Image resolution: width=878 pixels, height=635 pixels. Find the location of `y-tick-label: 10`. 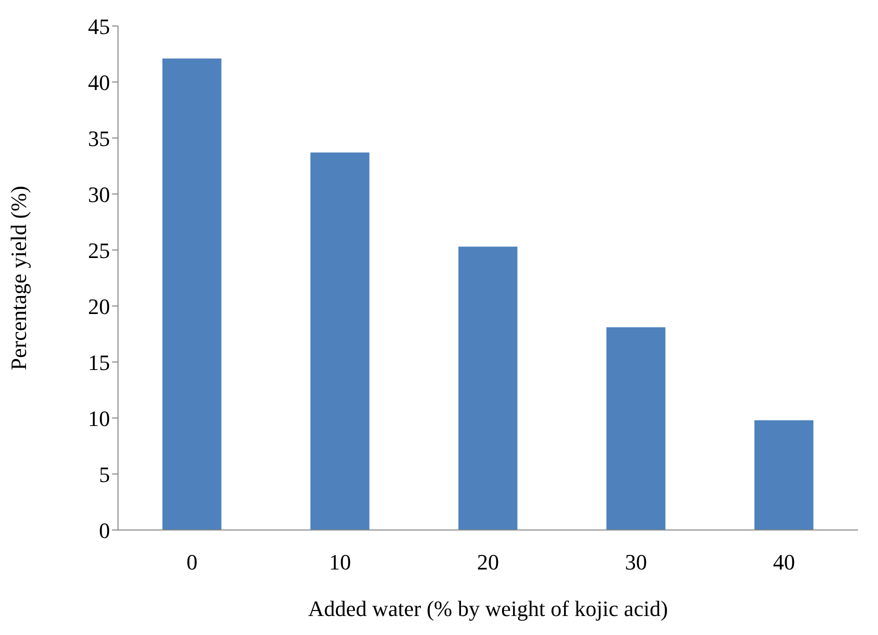

y-tick-label: 10 is located at coordinates (99, 418).